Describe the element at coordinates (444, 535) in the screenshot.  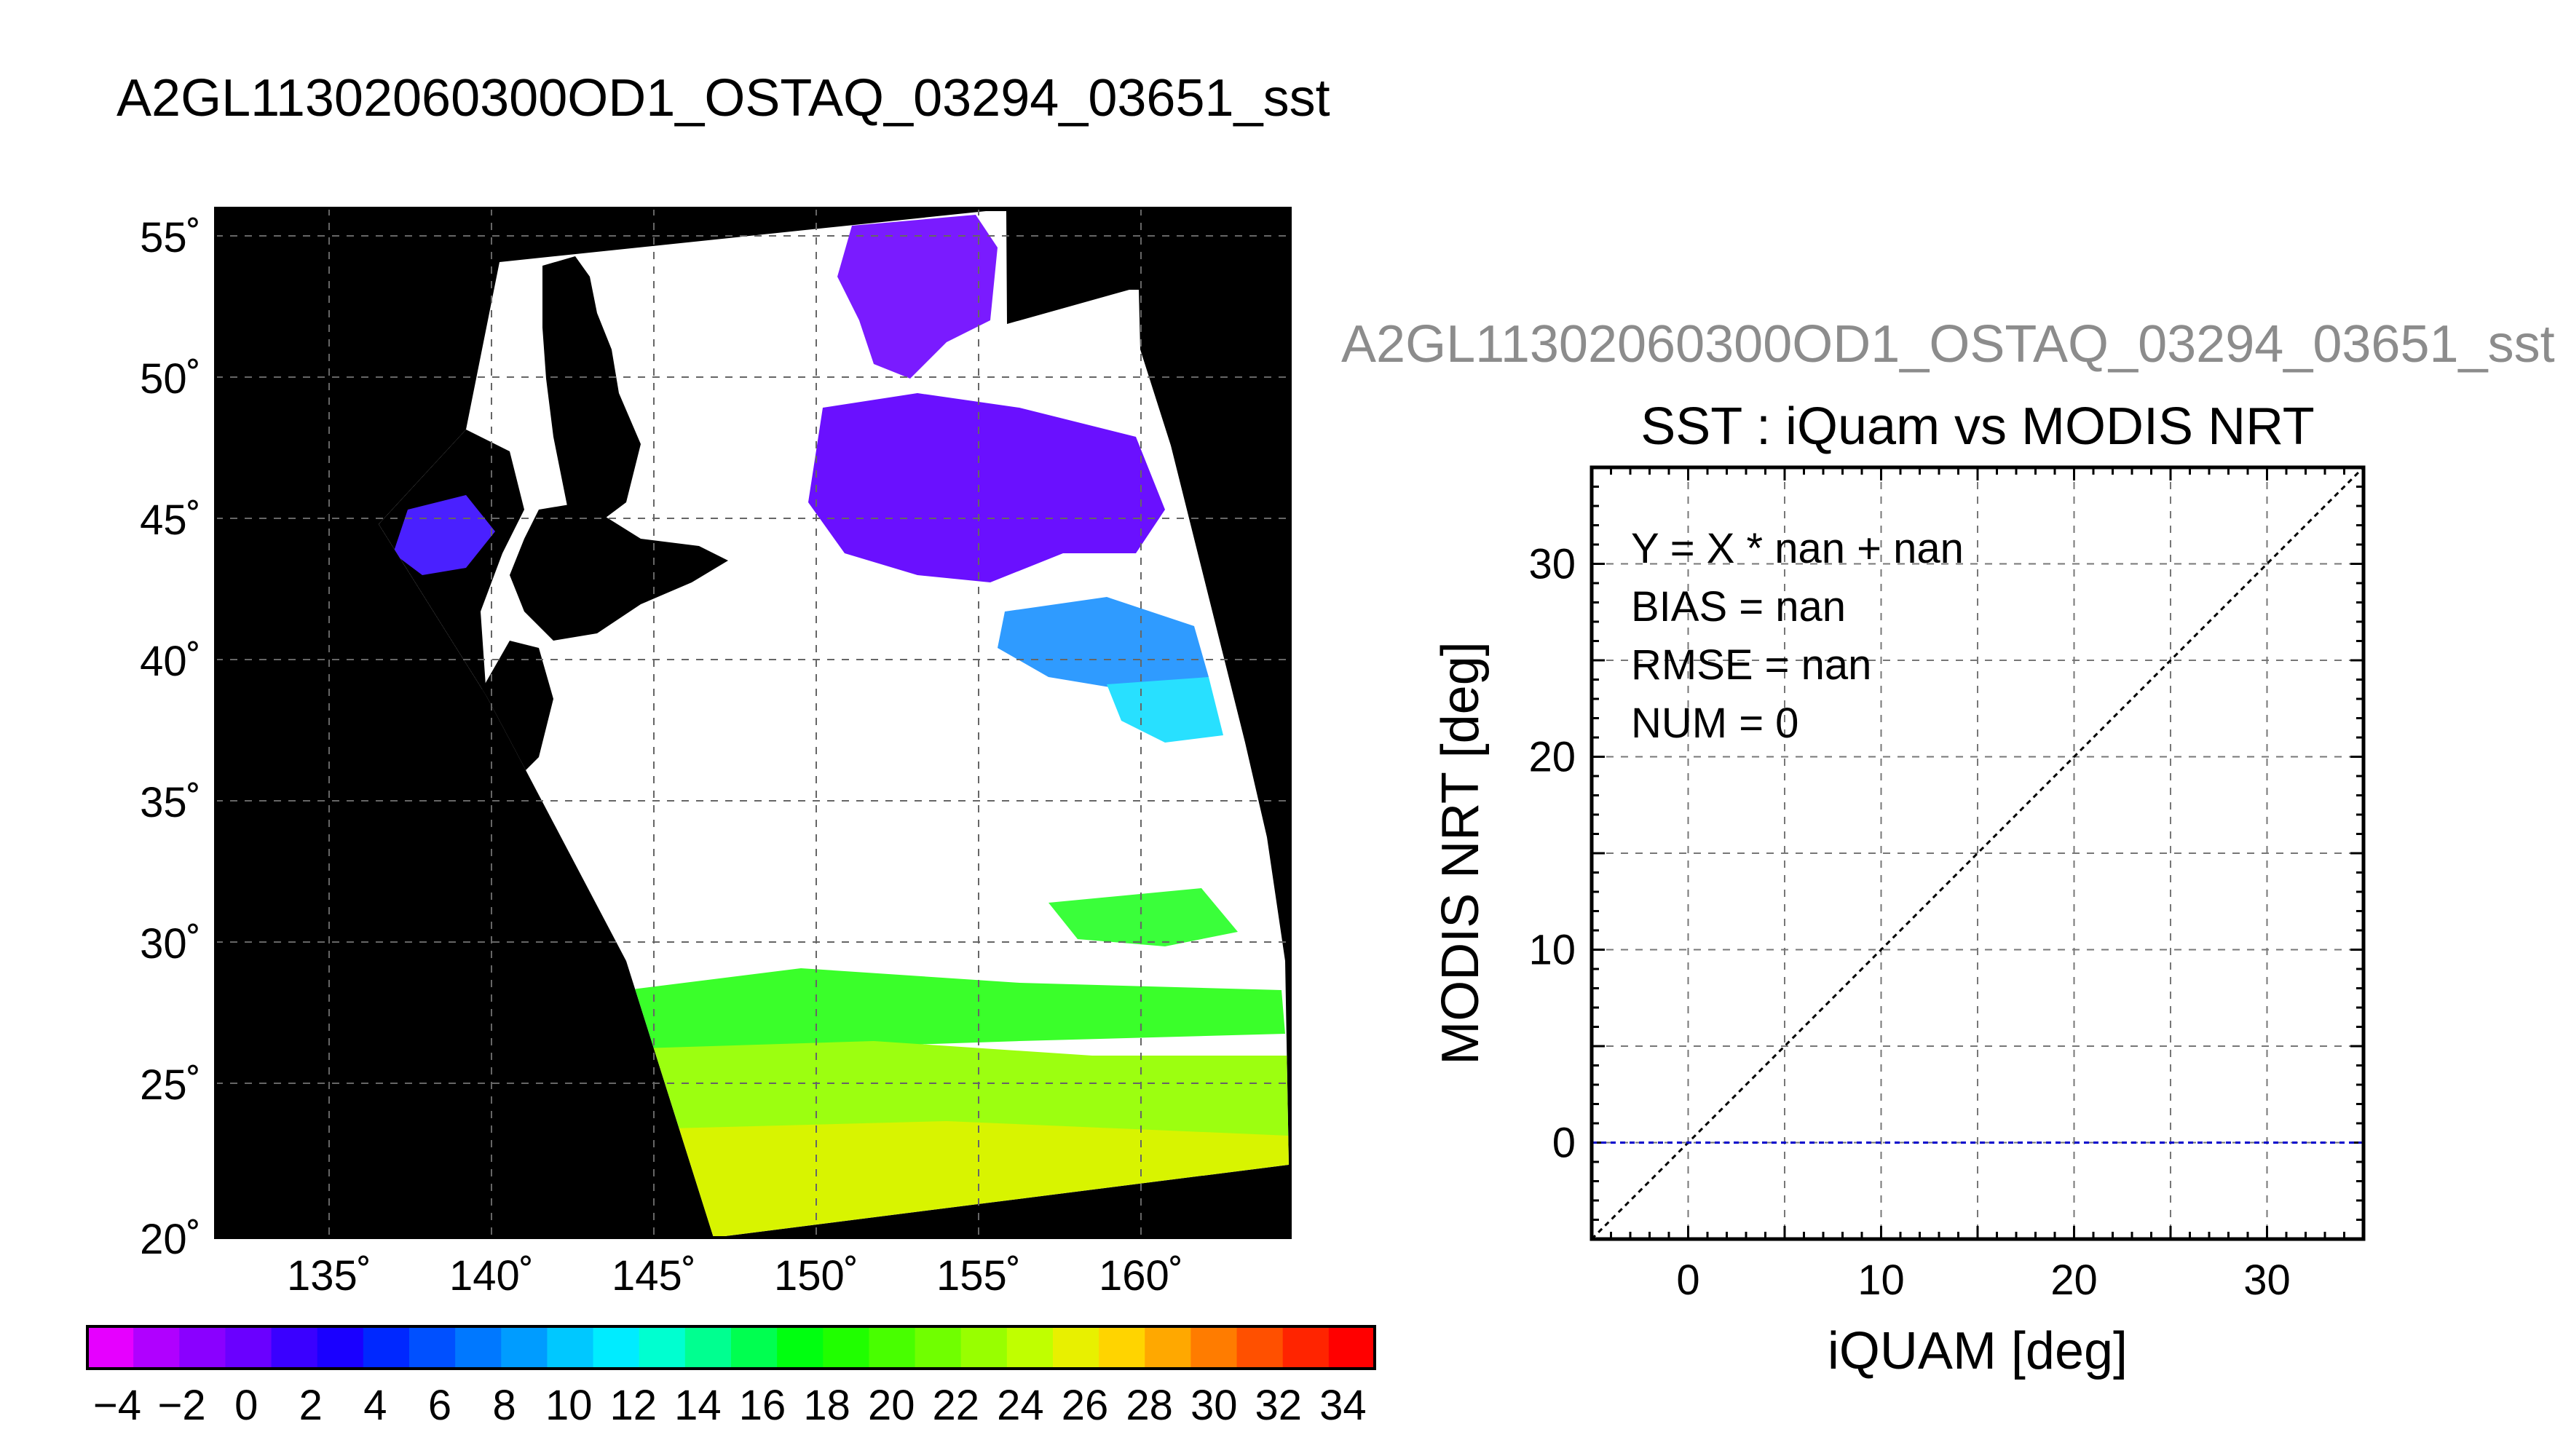
I see `sst-patch-west-cold` at that location.